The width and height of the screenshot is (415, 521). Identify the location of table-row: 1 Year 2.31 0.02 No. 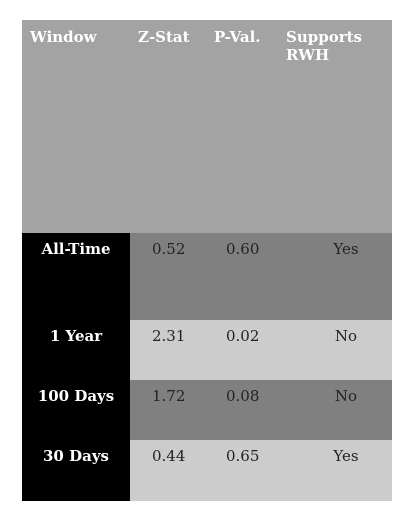
(207, 350).